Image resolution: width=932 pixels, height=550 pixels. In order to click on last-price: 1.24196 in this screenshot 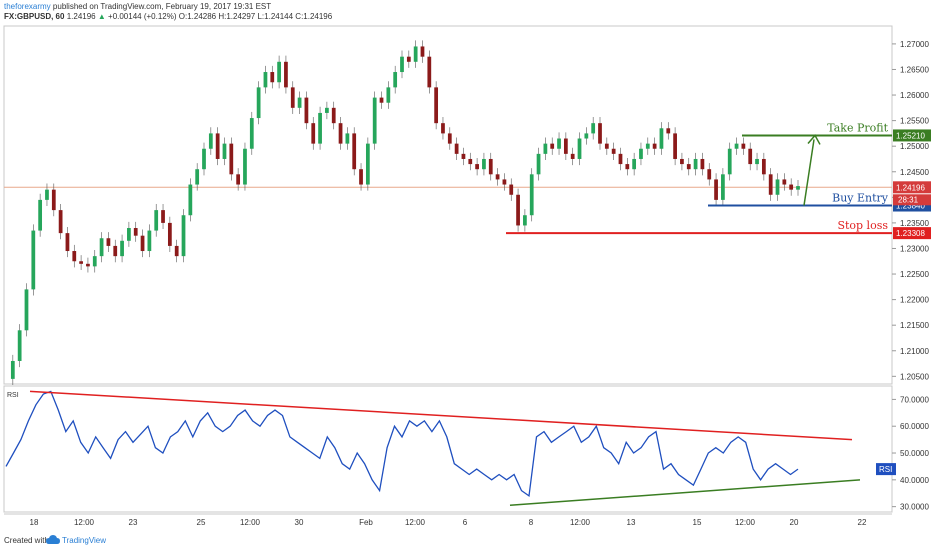, I will do `click(81, 16)`.